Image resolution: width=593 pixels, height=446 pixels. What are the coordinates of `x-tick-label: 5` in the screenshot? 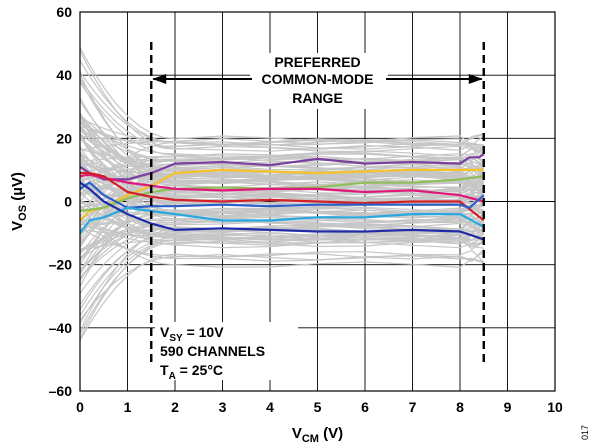 It's located at (318, 407).